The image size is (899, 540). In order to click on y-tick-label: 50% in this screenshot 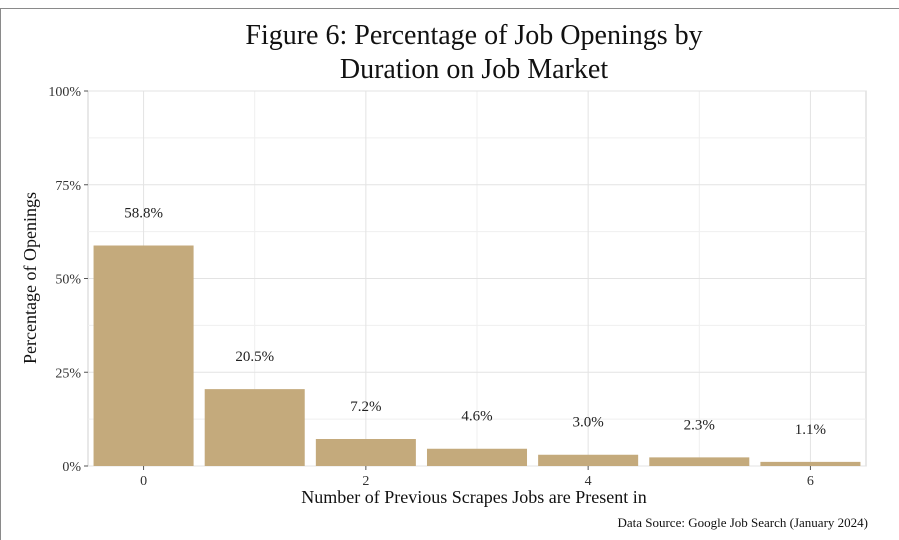, I will do `click(68, 280)`.